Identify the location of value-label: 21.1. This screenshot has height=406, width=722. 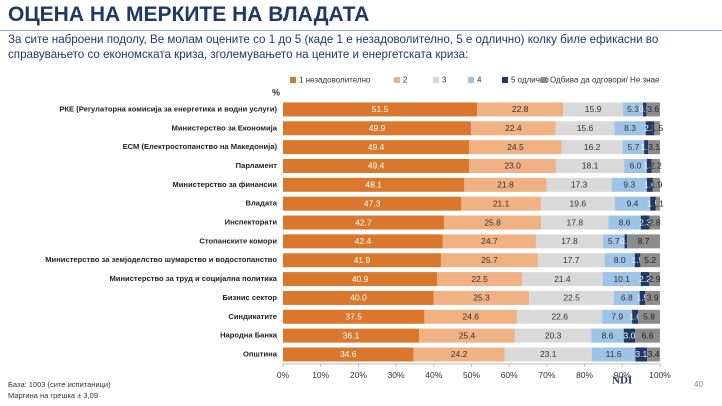
(501, 203).